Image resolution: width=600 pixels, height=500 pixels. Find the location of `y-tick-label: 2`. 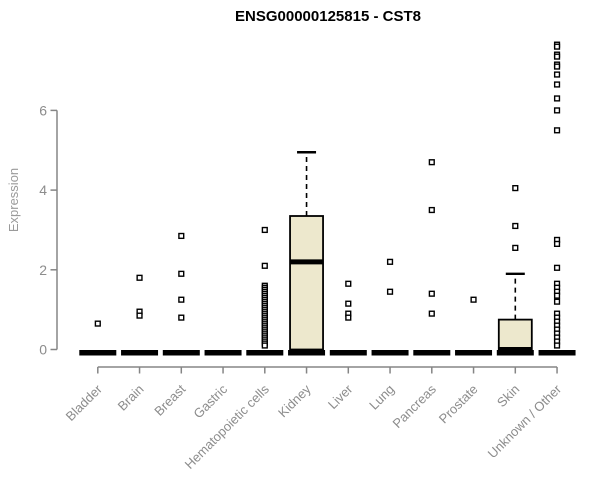

y-tick-label: 2 is located at coordinates (43, 270).